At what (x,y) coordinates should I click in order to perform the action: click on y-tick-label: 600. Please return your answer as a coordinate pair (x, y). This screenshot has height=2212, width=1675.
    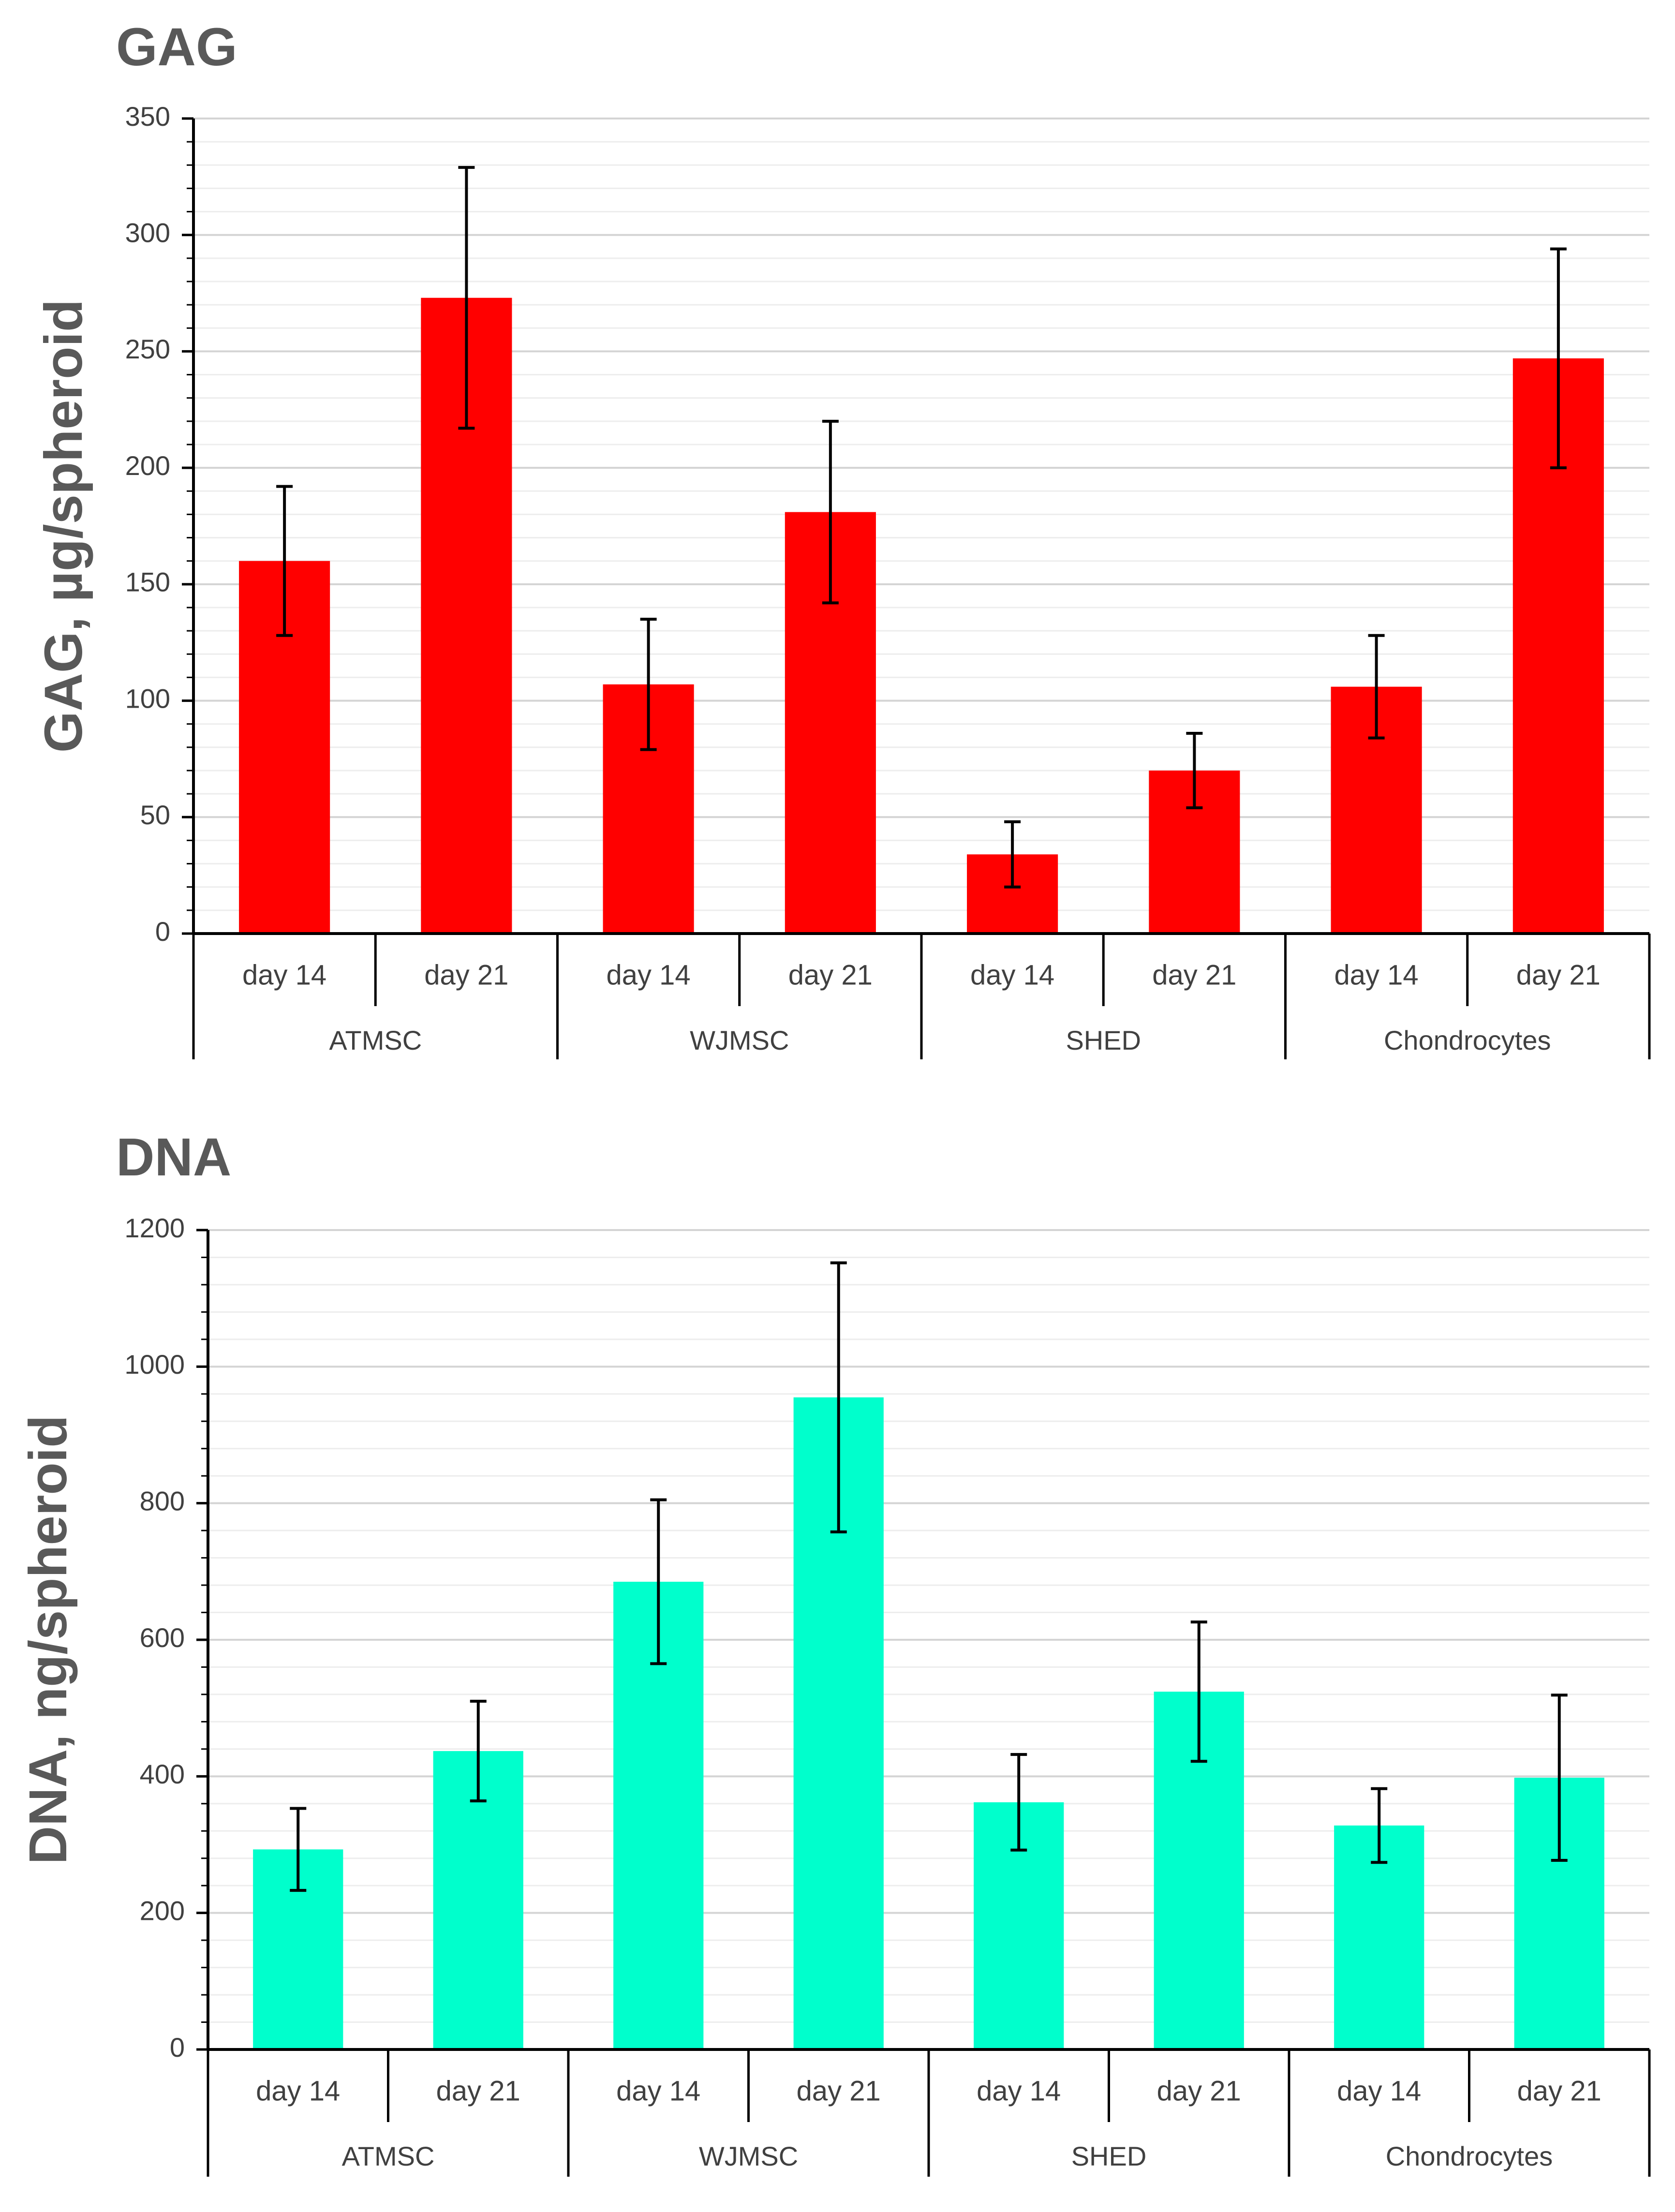
    Looking at the image, I should click on (163, 1637).